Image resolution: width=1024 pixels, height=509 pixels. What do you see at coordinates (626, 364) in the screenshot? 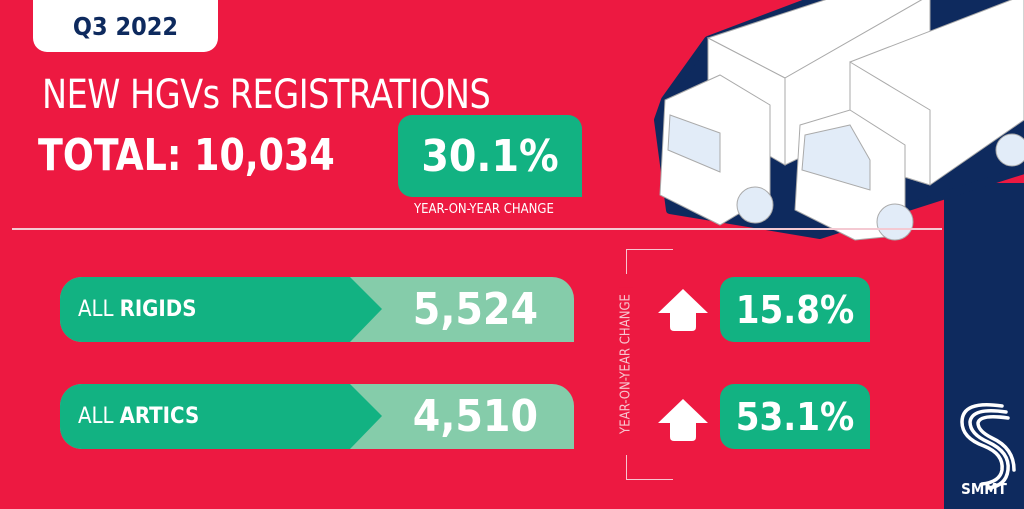
I see `side-change-caption: YEAR-ON-YEAR CHANGE` at bounding box center [626, 364].